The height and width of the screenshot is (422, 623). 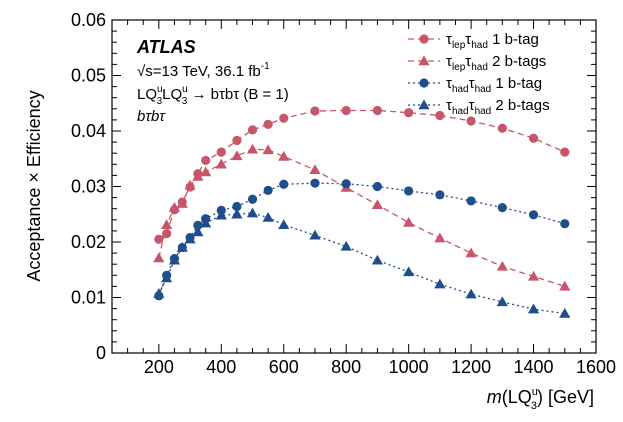 What do you see at coordinates (34, 185) in the screenshot?
I see `y-axis-title: Acceptance × Efficiency` at bounding box center [34, 185].